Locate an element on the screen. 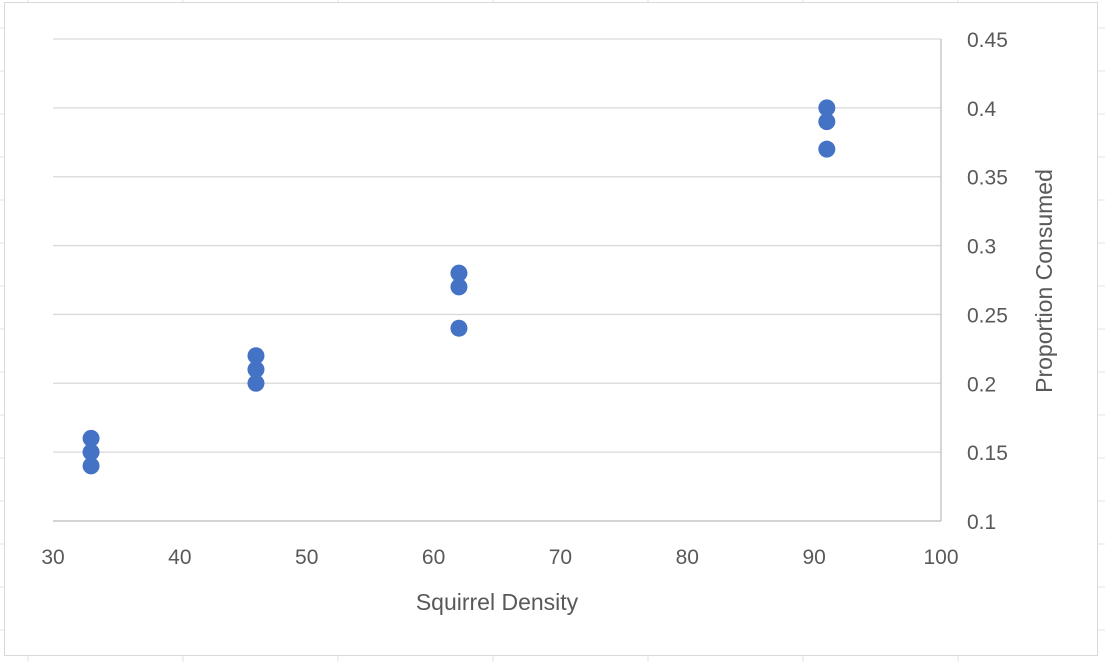 The width and height of the screenshot is (1105, 662). y-tick-label: 0.35 is located at coordinates (987, 178).